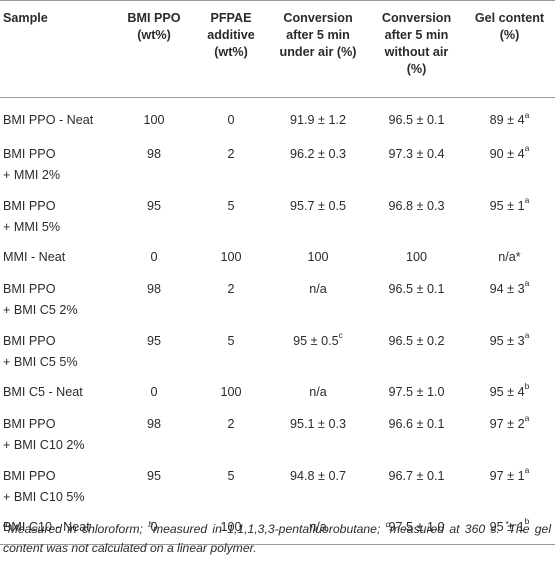 This screenshot has width=555, height=565. I want to click on conversion-air-cell: 91.9 ± 1.2, so click(318, 117).